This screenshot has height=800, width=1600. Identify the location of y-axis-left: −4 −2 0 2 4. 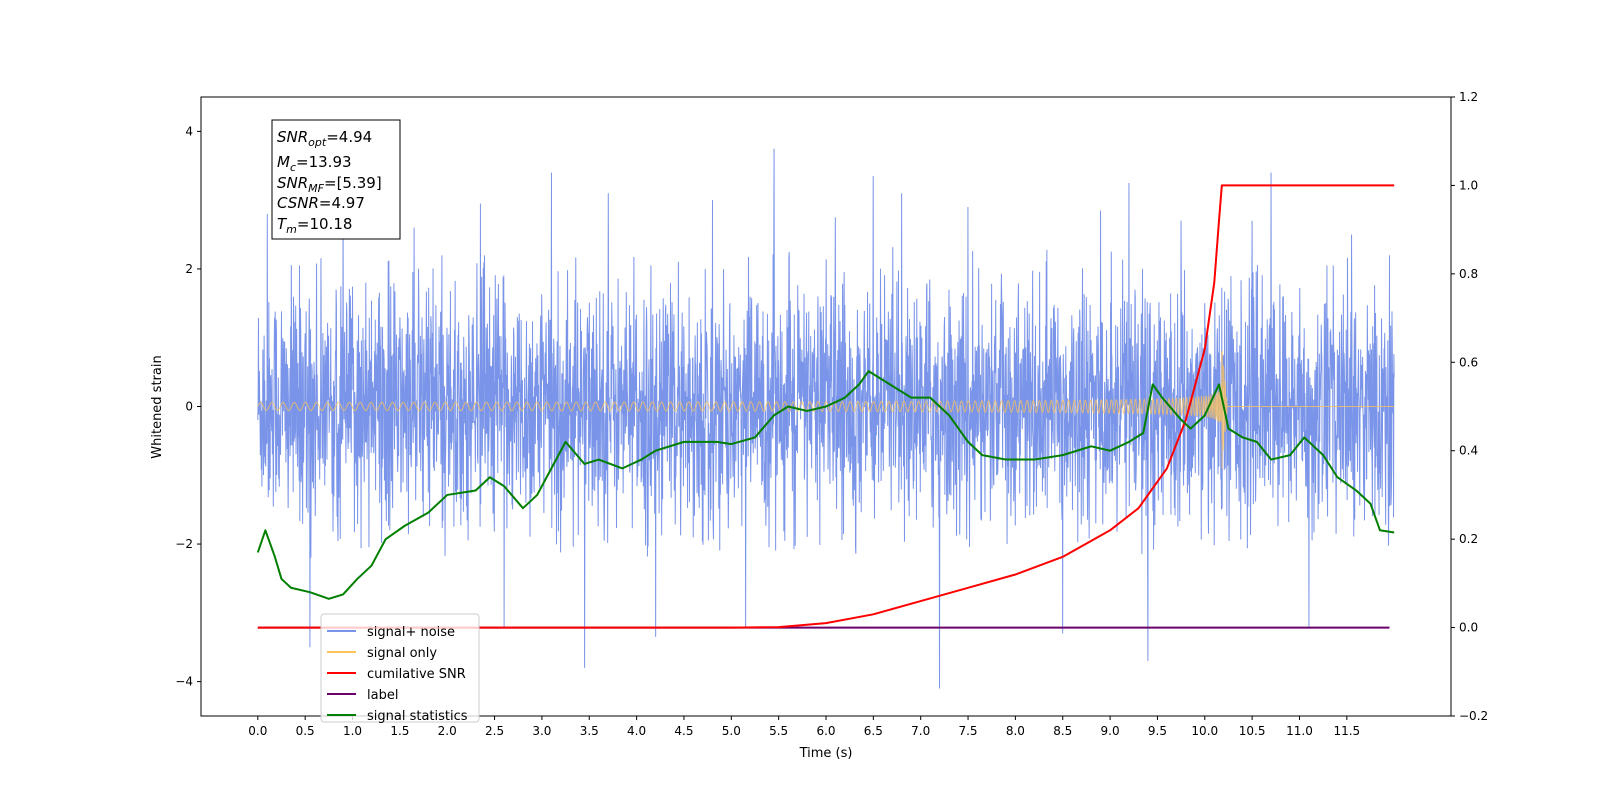
(188, 406).